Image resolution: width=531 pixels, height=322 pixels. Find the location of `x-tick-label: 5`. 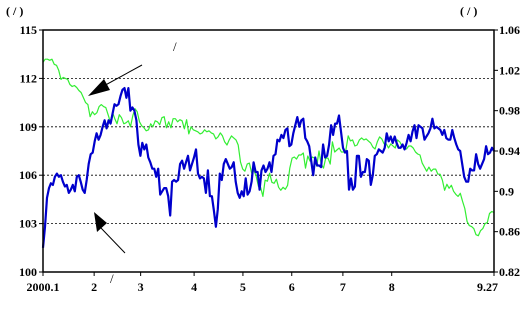

x-tick-label: 5 is located at coordinates (243, 287).